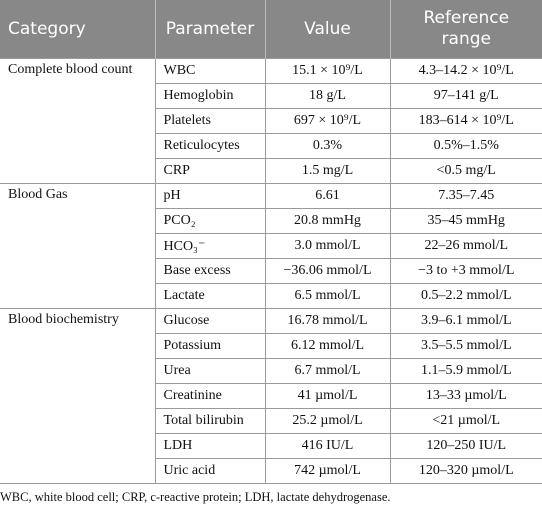  I want to click on table-row: PCO₂ 20.8 mmHg 35–45 mmHg, so click(271, 221).